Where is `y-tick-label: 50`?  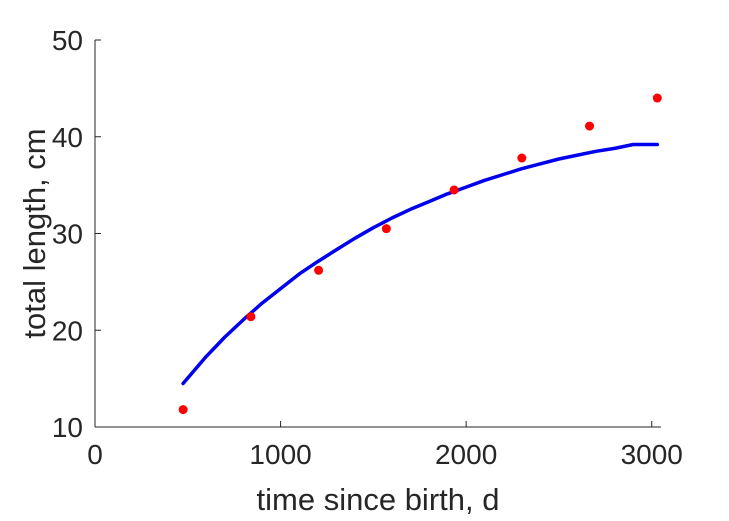 y-tick-label: 50 is located at coordinates (67, 40).